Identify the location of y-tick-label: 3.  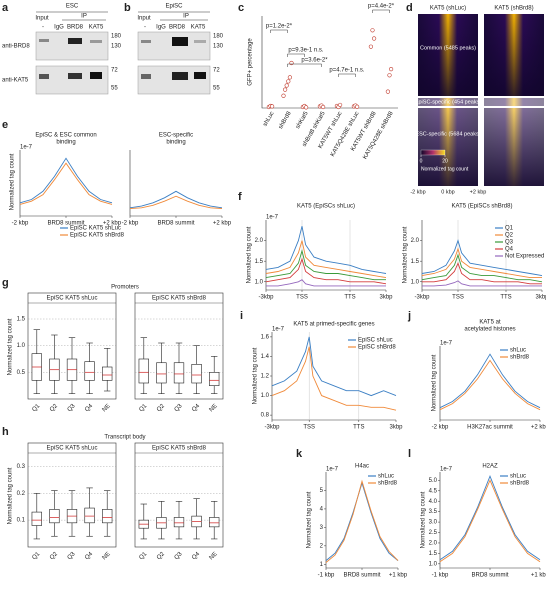
(322, 528).